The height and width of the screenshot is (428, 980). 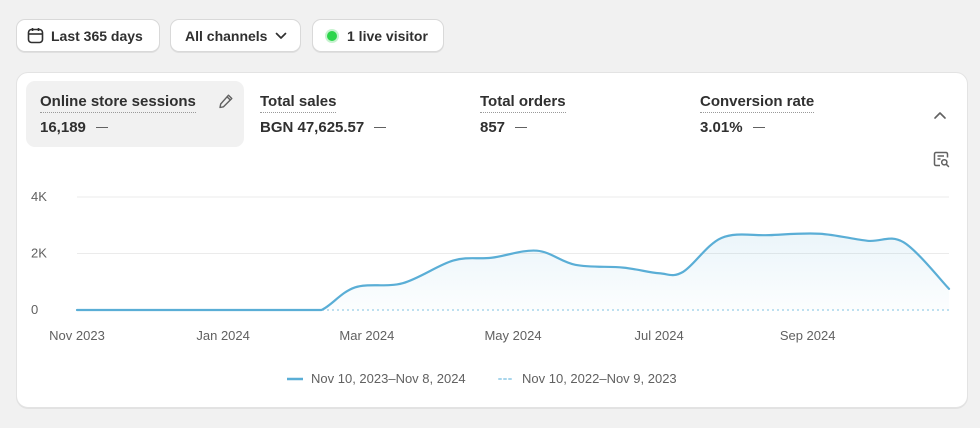 What do you see at coordinates (512, 335) in the screenshot?
I see `x-tick-label: May 2024` at bounding box center [512, 335].